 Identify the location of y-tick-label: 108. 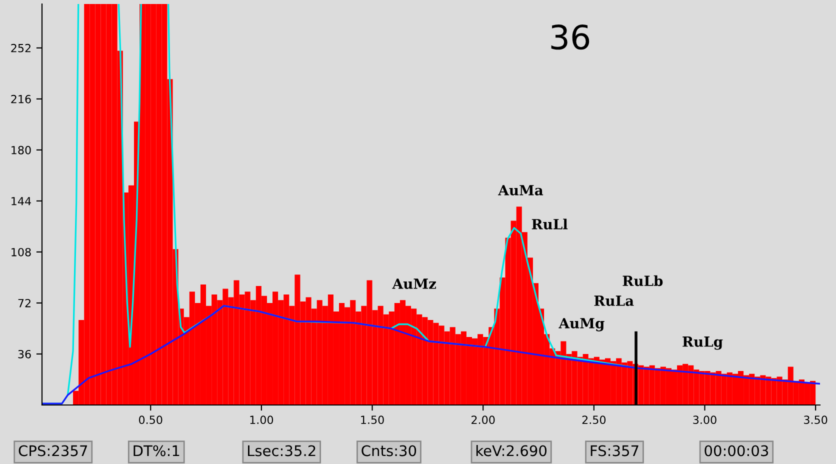
(21, 252).